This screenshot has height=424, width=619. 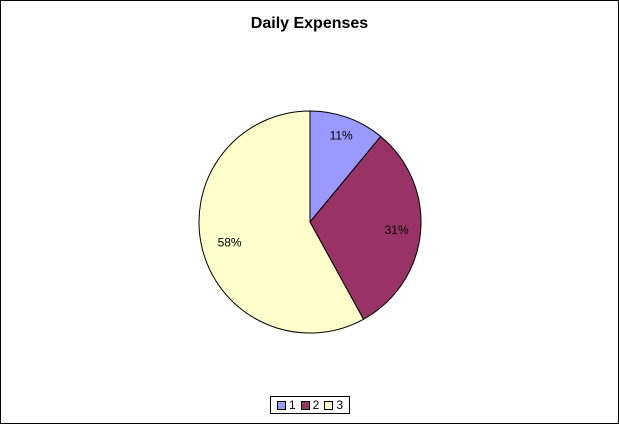 What do you see at coordinates (230, 243) in the screenshot?
I see `data-label-3: 58%` at bounding box center [230, 243].